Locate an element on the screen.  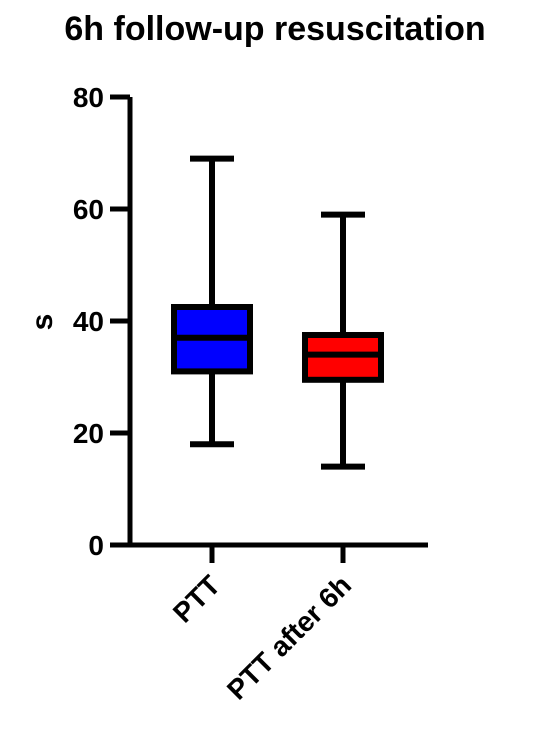
y-tick-label: 60 is located at coordinates (88, 209).